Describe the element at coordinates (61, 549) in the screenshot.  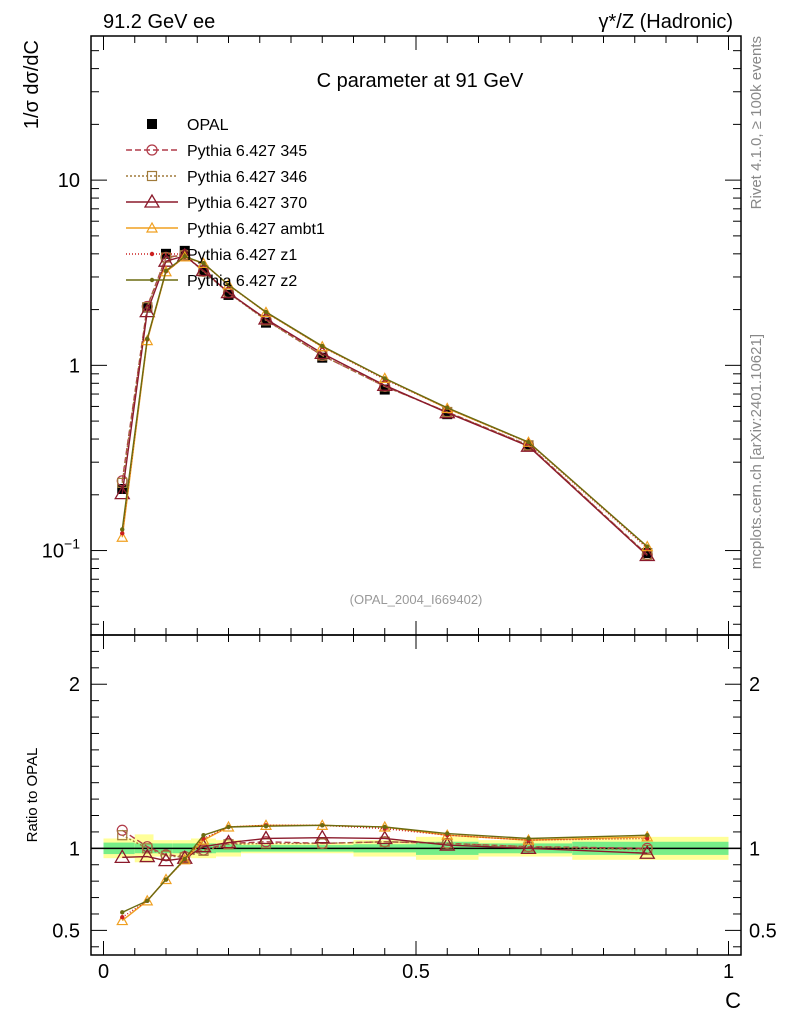
I see `y-tick-label: 10−1` at that location.